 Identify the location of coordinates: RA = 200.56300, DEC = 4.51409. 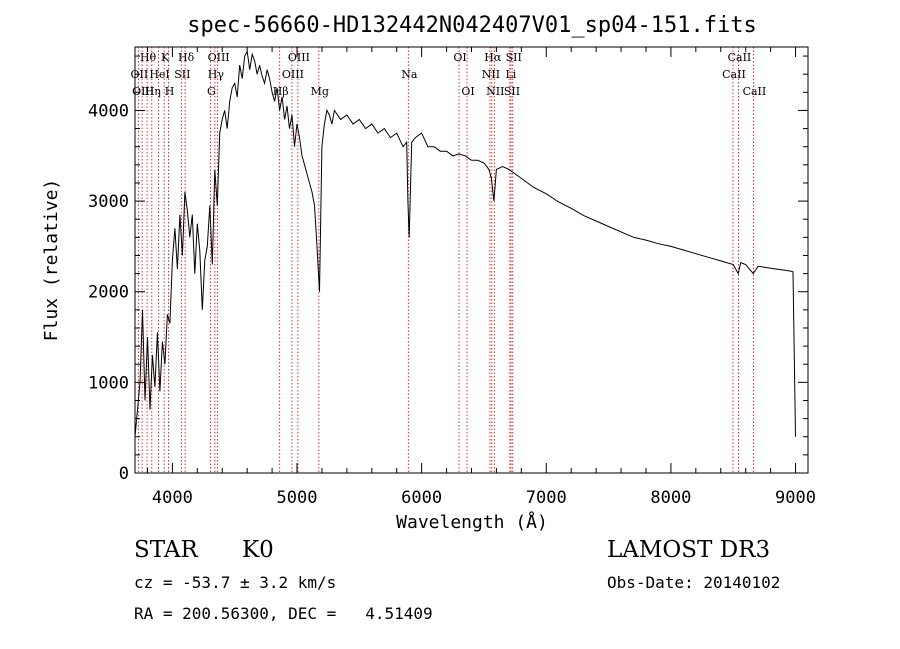
(283, 613).